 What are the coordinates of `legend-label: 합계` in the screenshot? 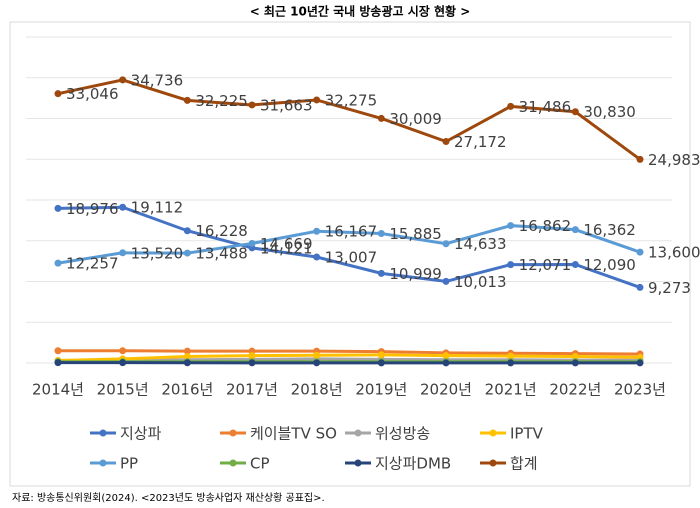 It's located at (524, 464).